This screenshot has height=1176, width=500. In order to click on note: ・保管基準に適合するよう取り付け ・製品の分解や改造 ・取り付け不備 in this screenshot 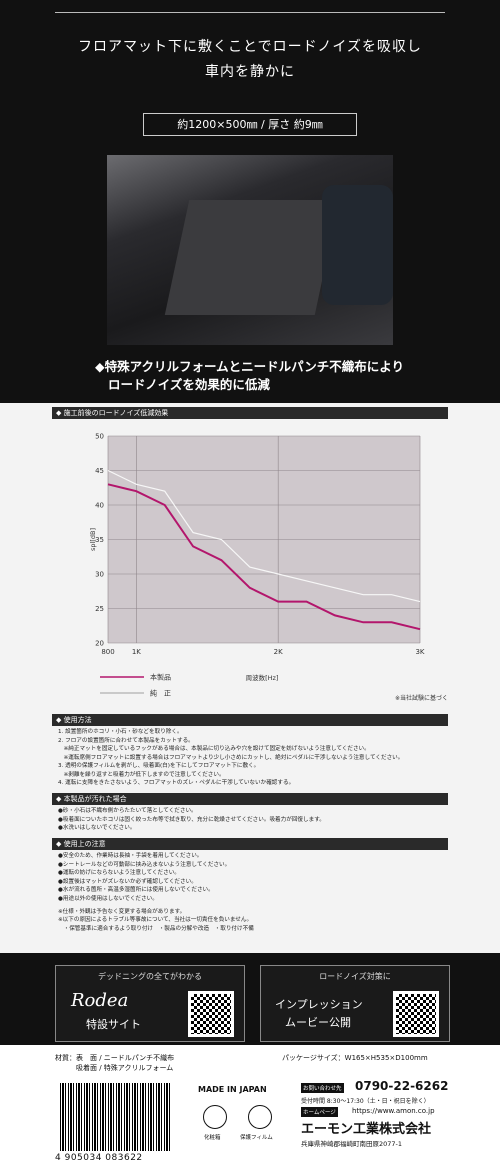, I will do `click(156, 928)`.